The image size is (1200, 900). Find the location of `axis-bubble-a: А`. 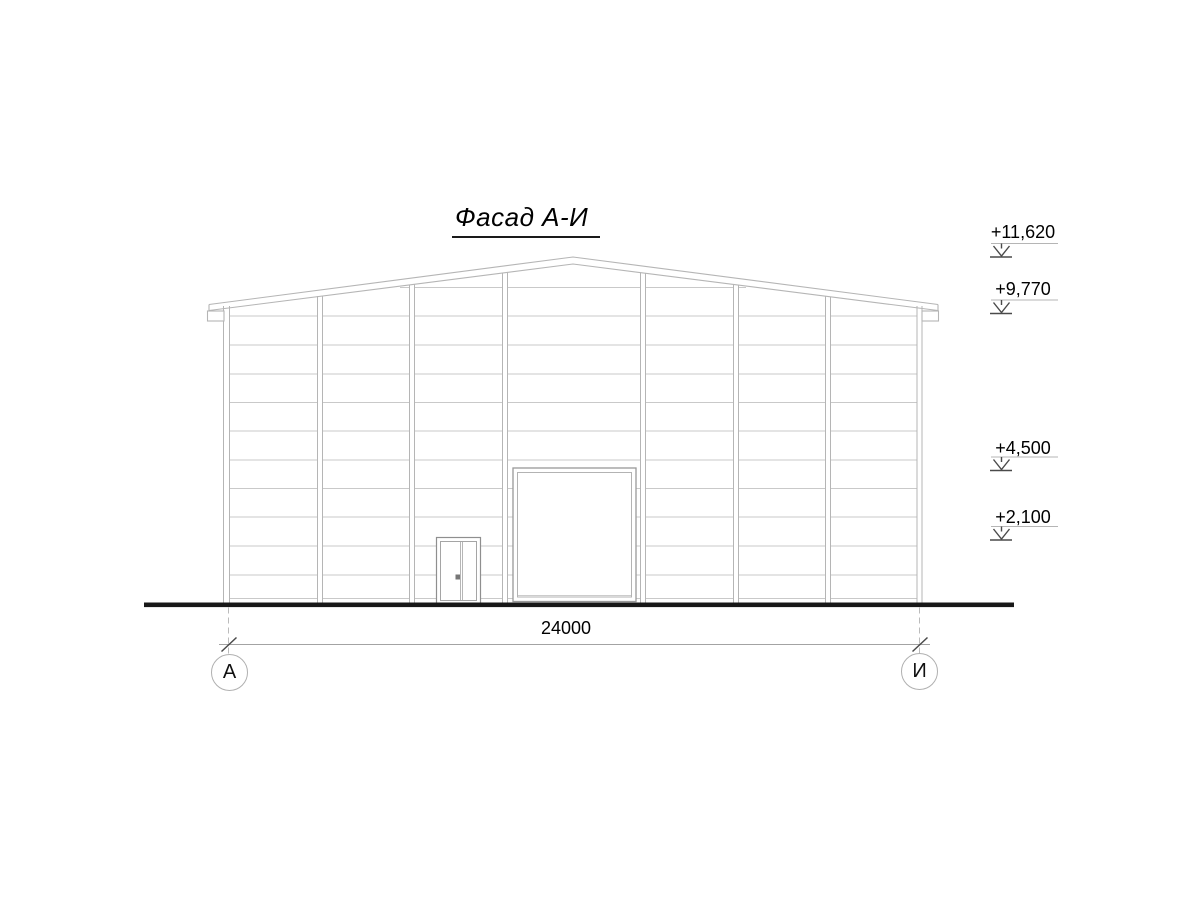

axis-bubble-a: А is located at coordinates (229, 672).